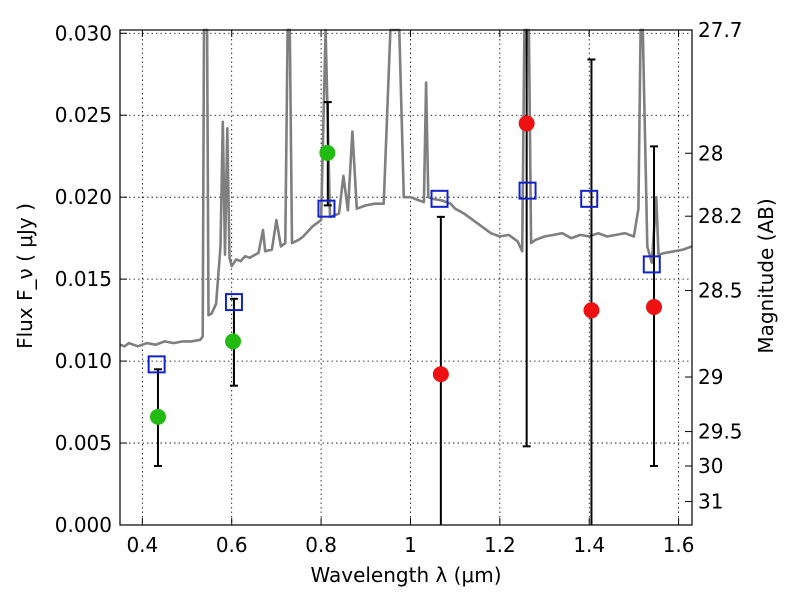 The height and width of the screenshot is (600, 800). I want to click on magnitude-tick-label: 28.2, so click(720, 216).